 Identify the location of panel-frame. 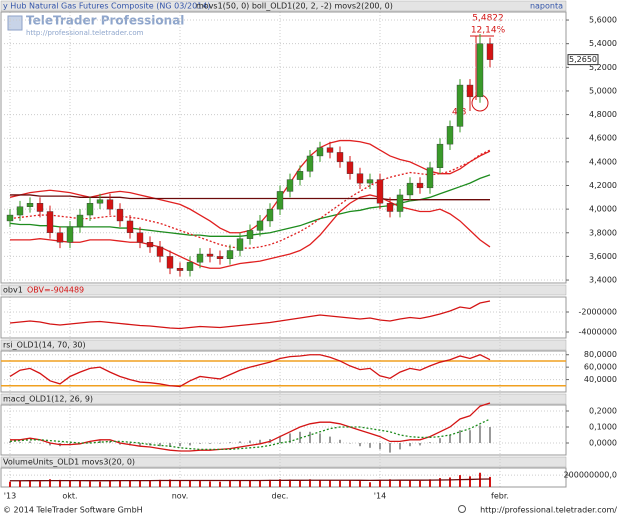
(283, 317).